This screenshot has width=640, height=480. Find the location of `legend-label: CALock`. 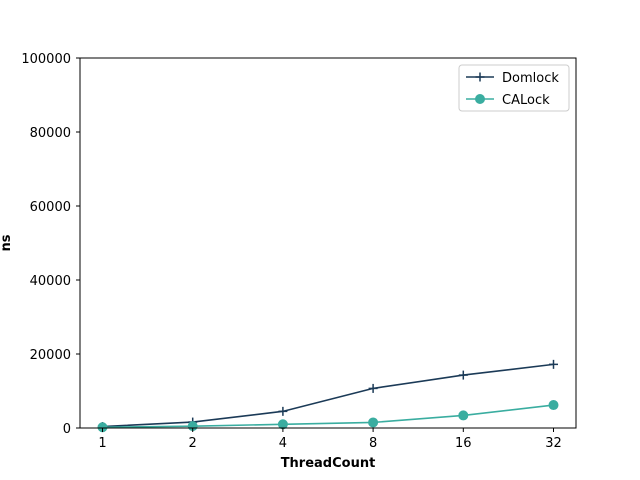

legend-label: CALock is located at coordinates (526, 100).